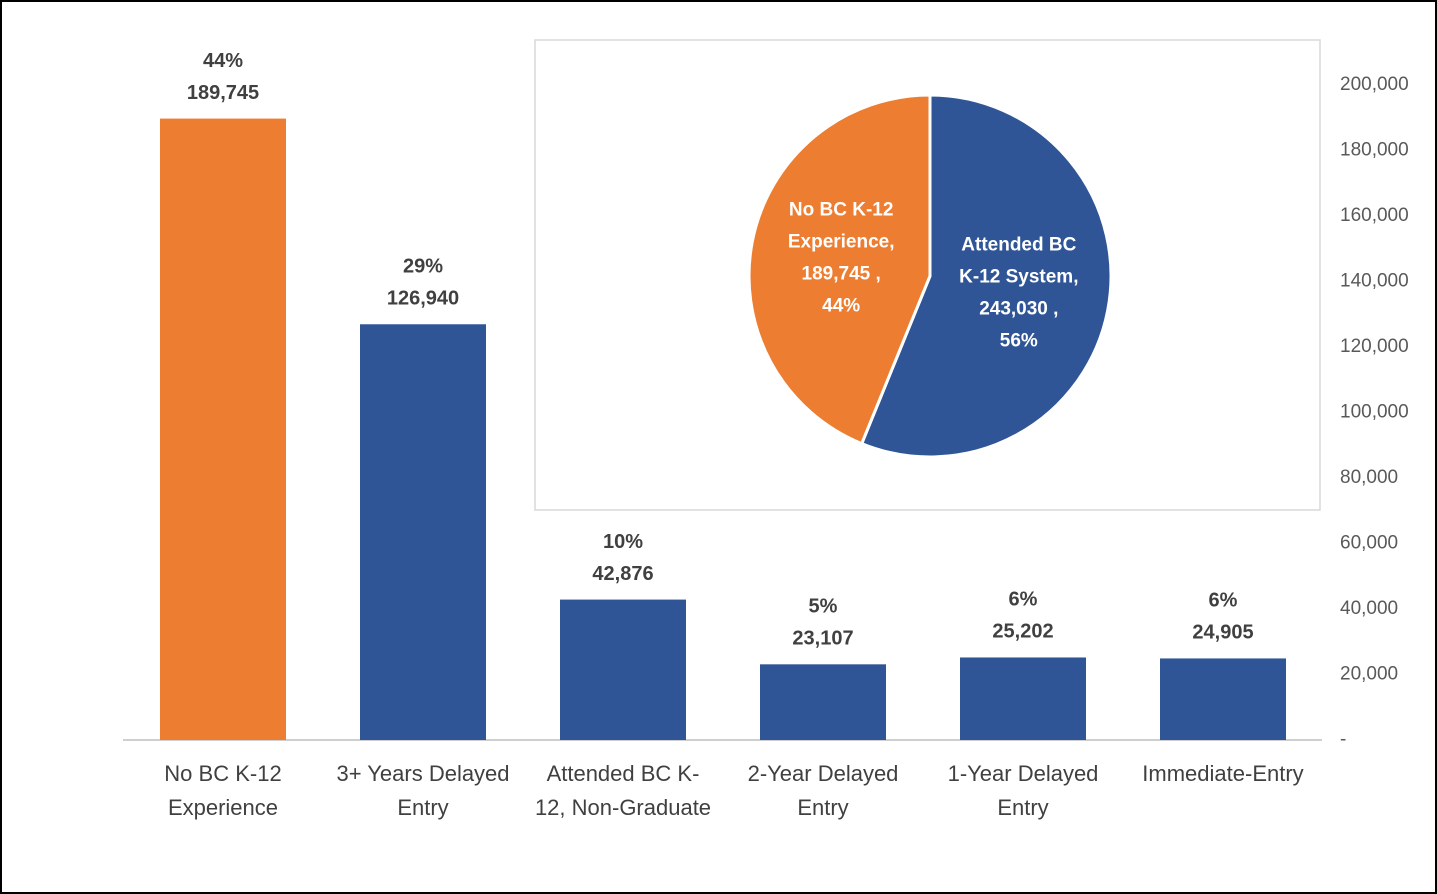 This screenshot has width=1437, height=894. What do you see at coordinates (1369, 543) in the screenshot?
I see `y-tick-label: 60,000` at bounding box center [1369, 543].